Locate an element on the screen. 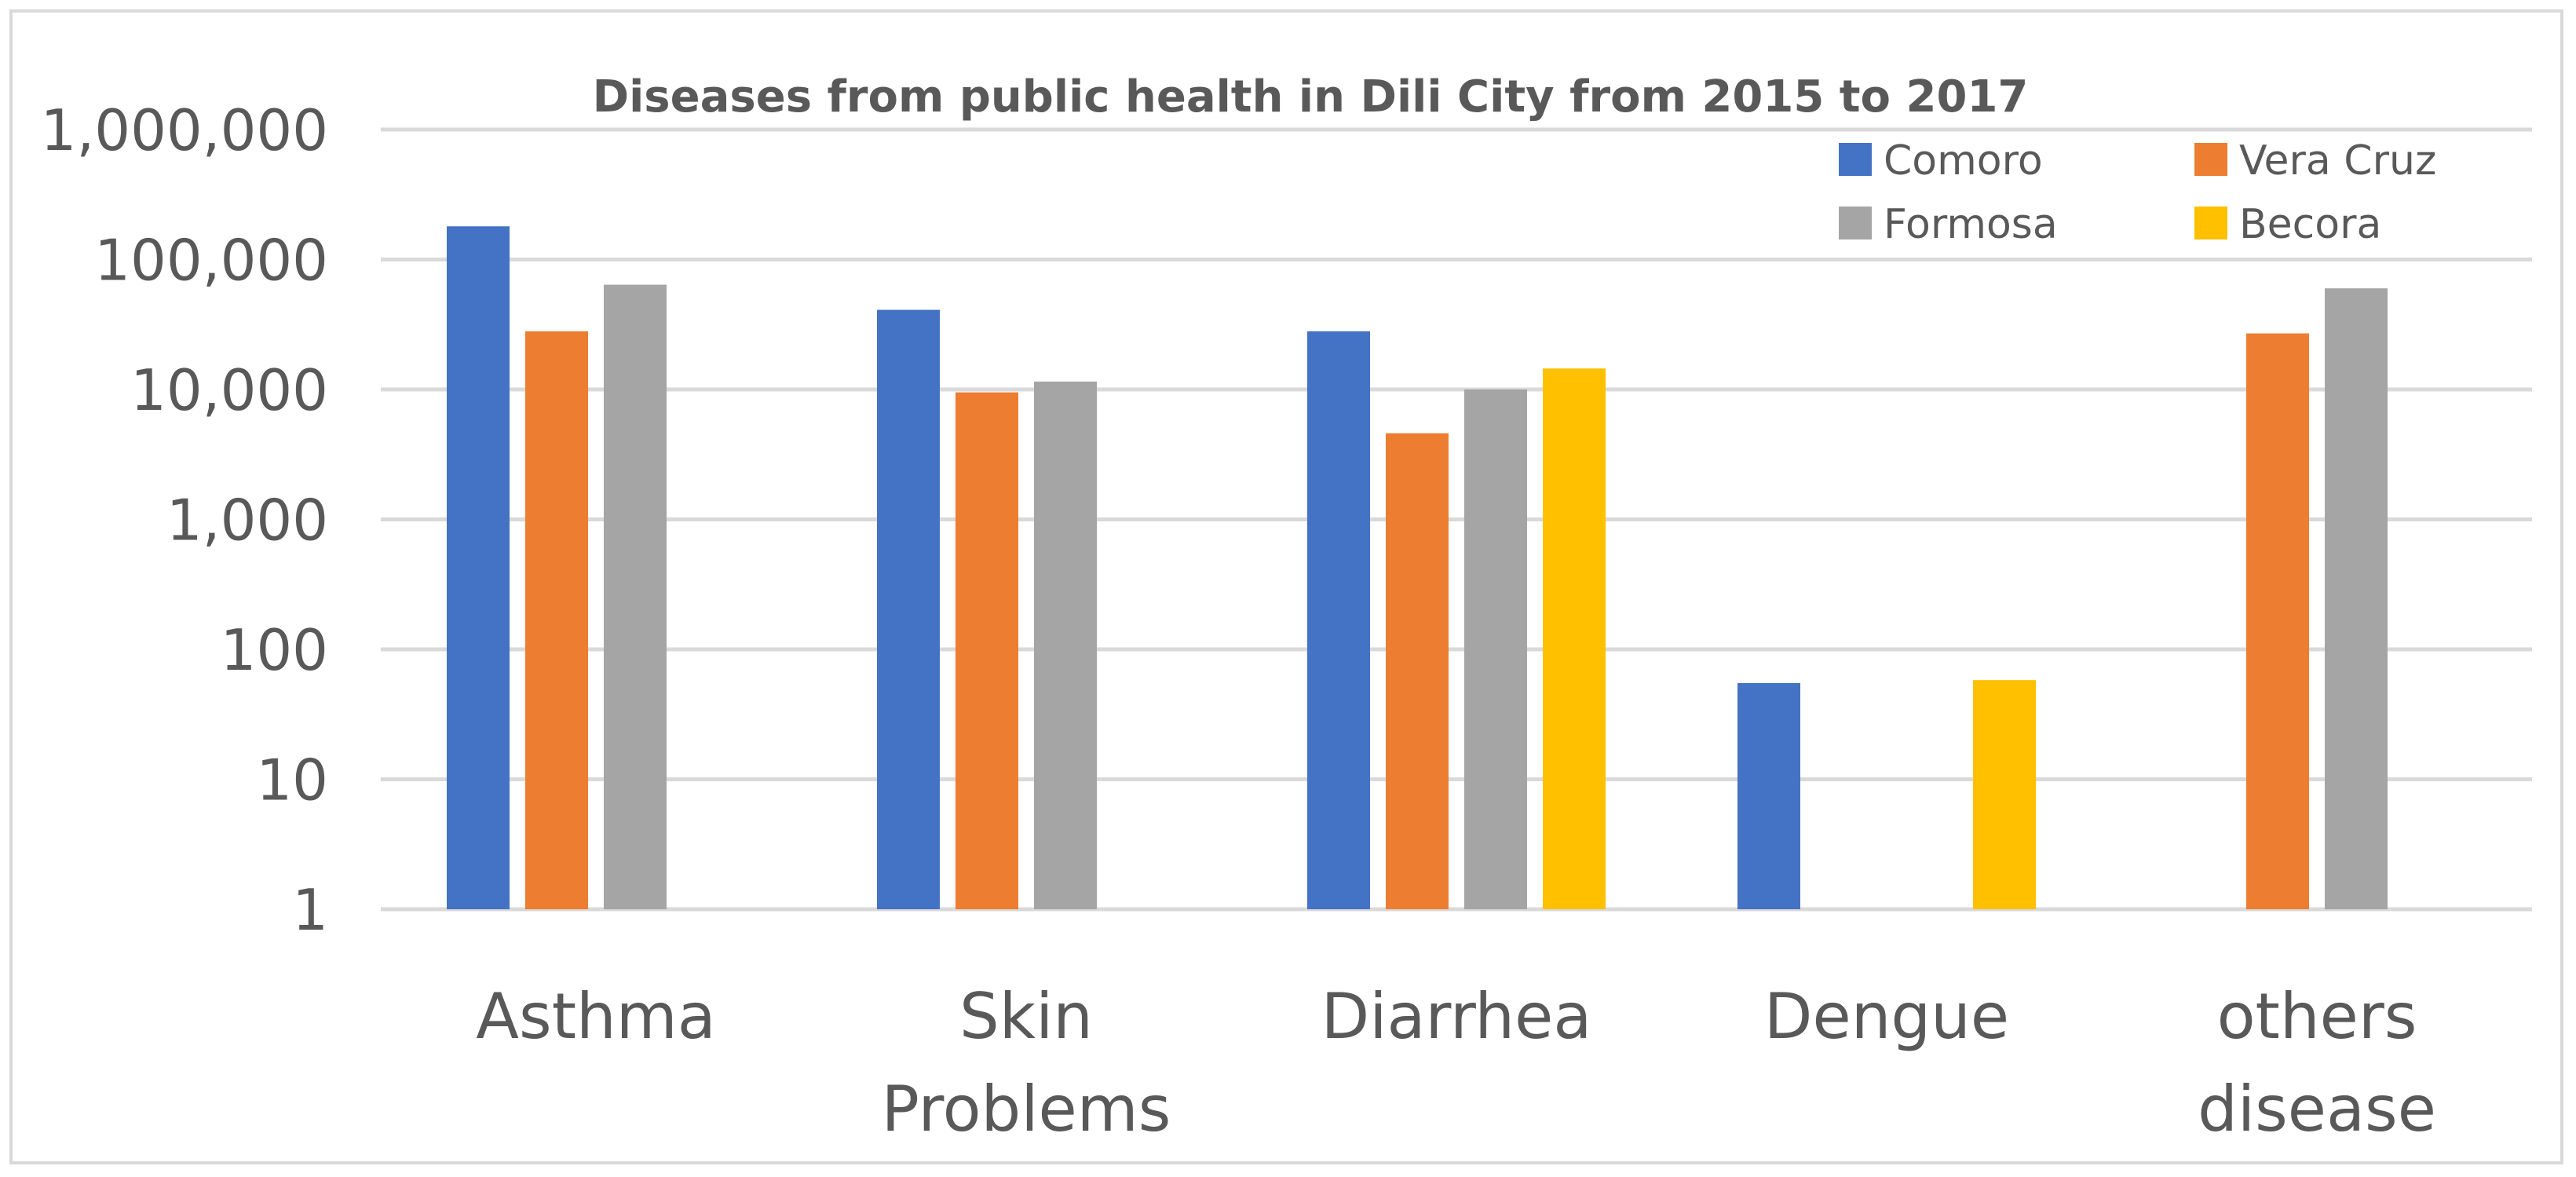 The width and height of the screenshot is (2576, 1177). x-tick-label: others is located at coordinates (2317, 1016).